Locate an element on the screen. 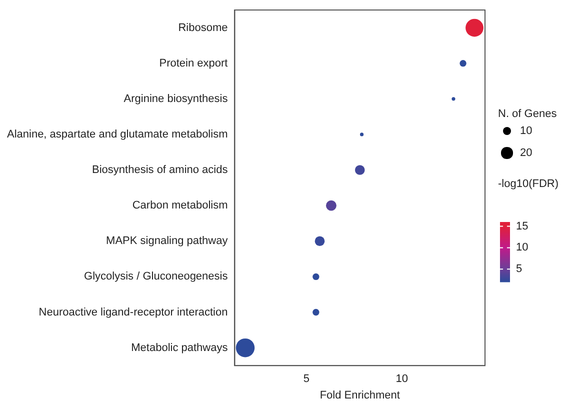  x-axis-title: Fold Enrichment is located at coordinates (360, 395).